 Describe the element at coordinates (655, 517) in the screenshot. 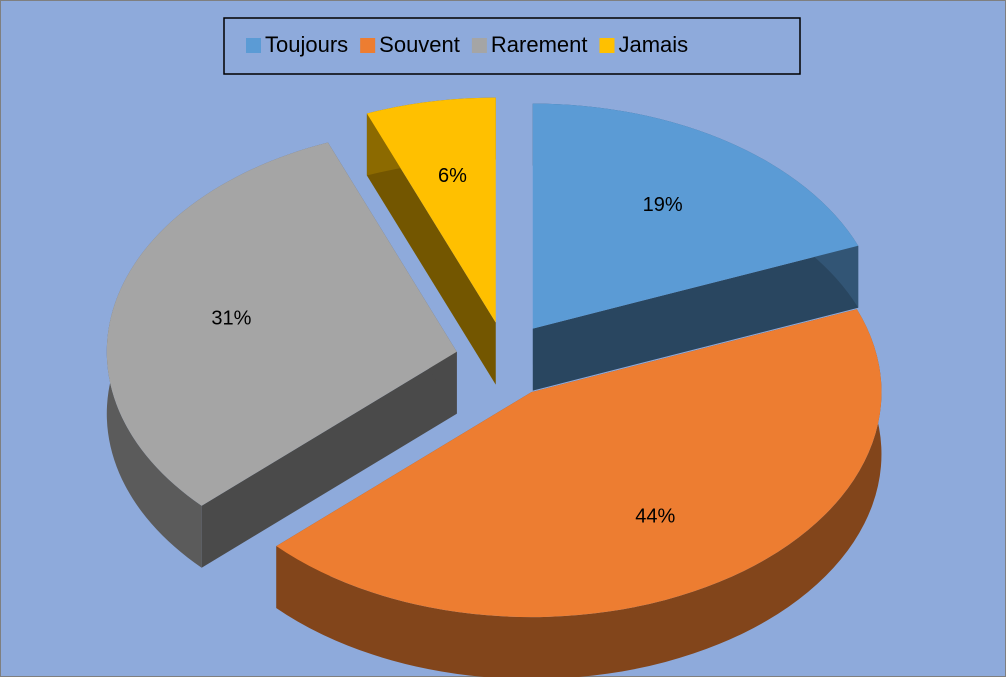

I see `data-label: 44%` at that location.